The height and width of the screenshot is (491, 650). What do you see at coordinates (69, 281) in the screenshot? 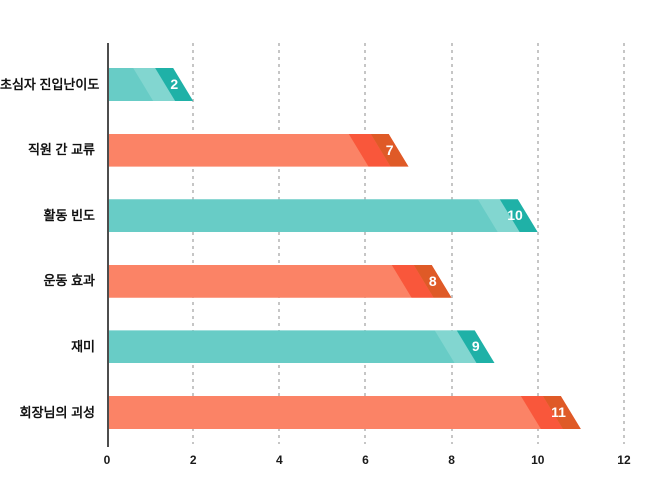
I see `category-label: 운동 효과` at bounding box center [69, 281].